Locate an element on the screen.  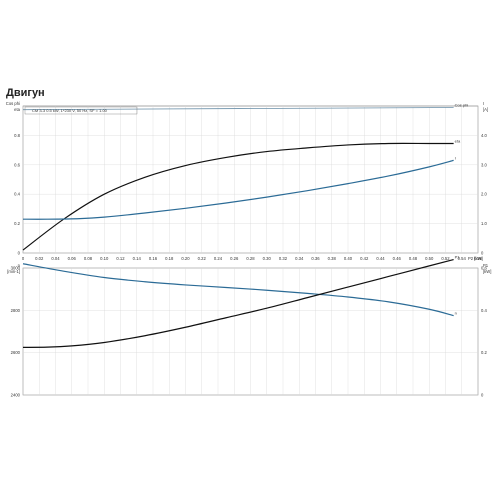
series-line-n is located at coordinates (238, 290).